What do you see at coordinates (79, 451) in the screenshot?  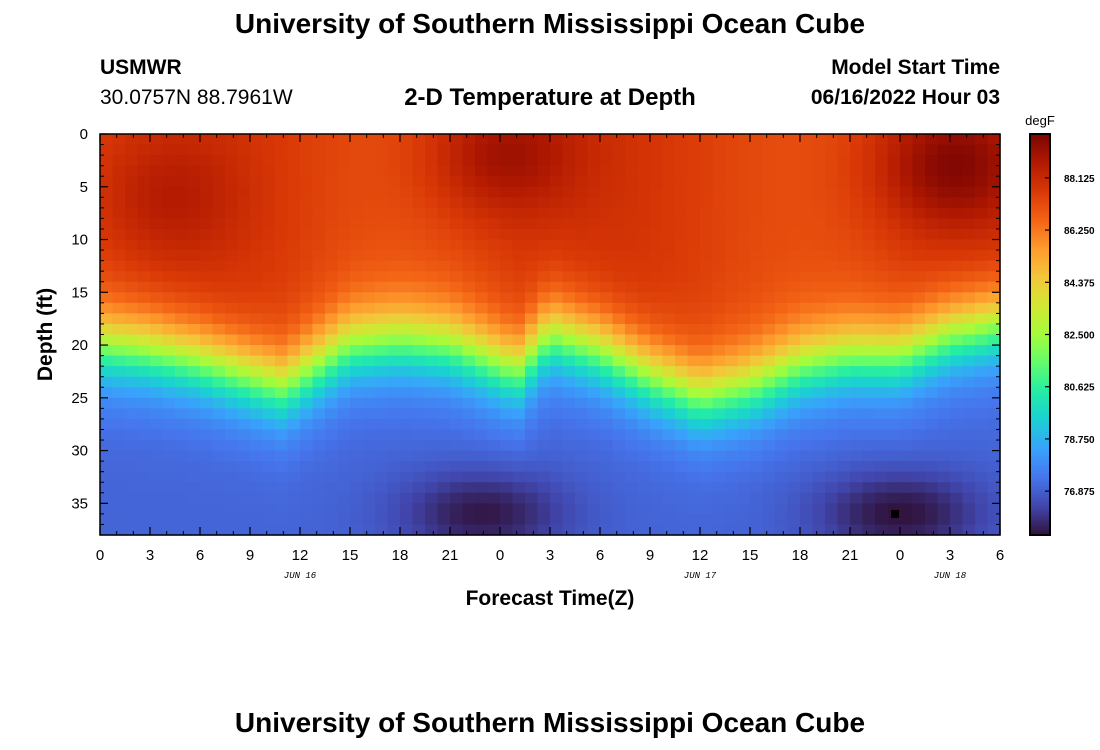 I see `y-tick-label: 30` at bounding box center [79, 451].